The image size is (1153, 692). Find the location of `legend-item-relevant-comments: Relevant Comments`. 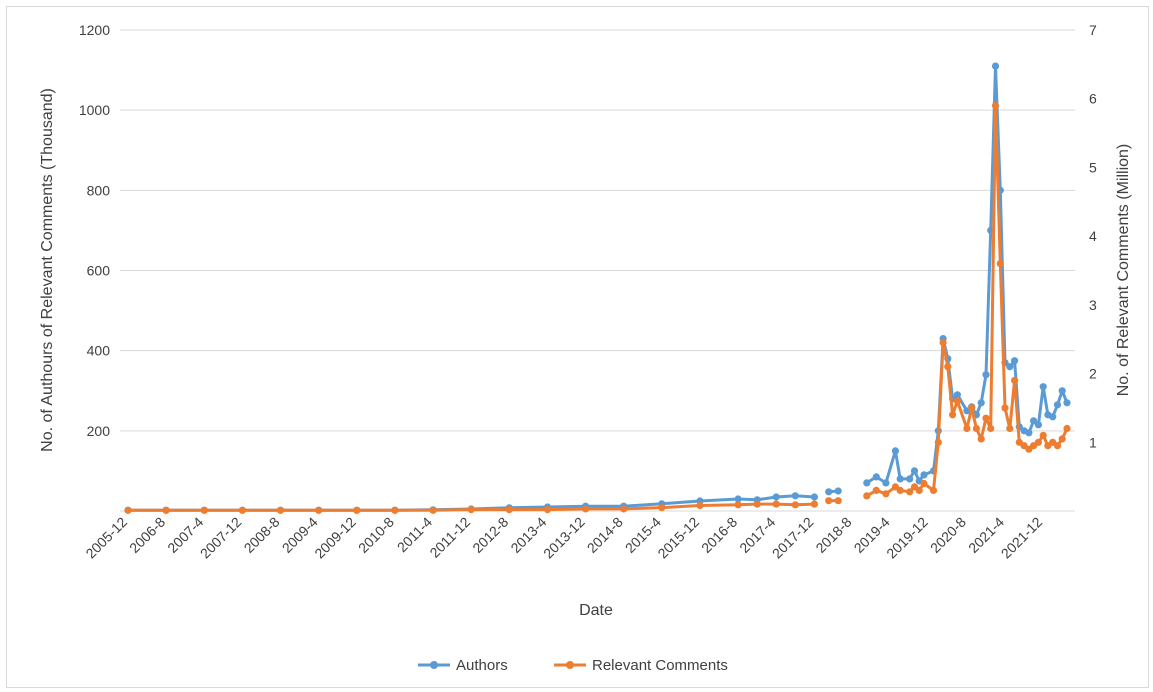

legend-item-relevant-comments: Relevant Comments is located at coordinates (641, 665).